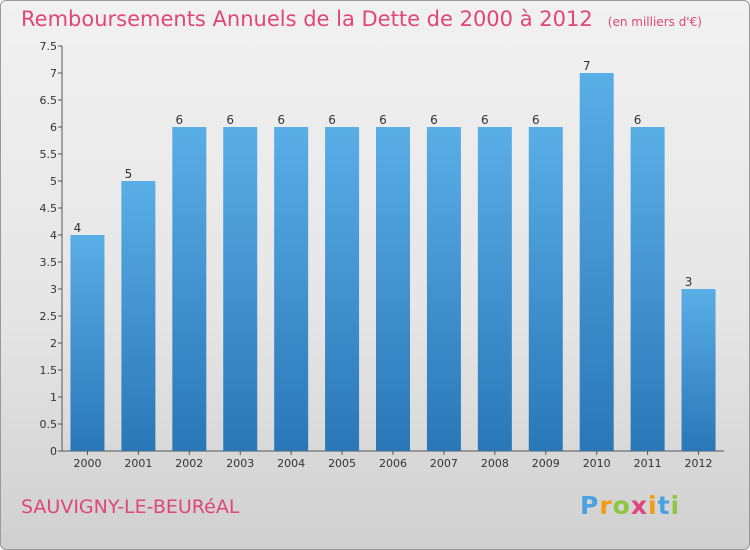 The width and height of the screenshot is (750, 550). I want to click on value-label-2002: 6, so click(179, 120).